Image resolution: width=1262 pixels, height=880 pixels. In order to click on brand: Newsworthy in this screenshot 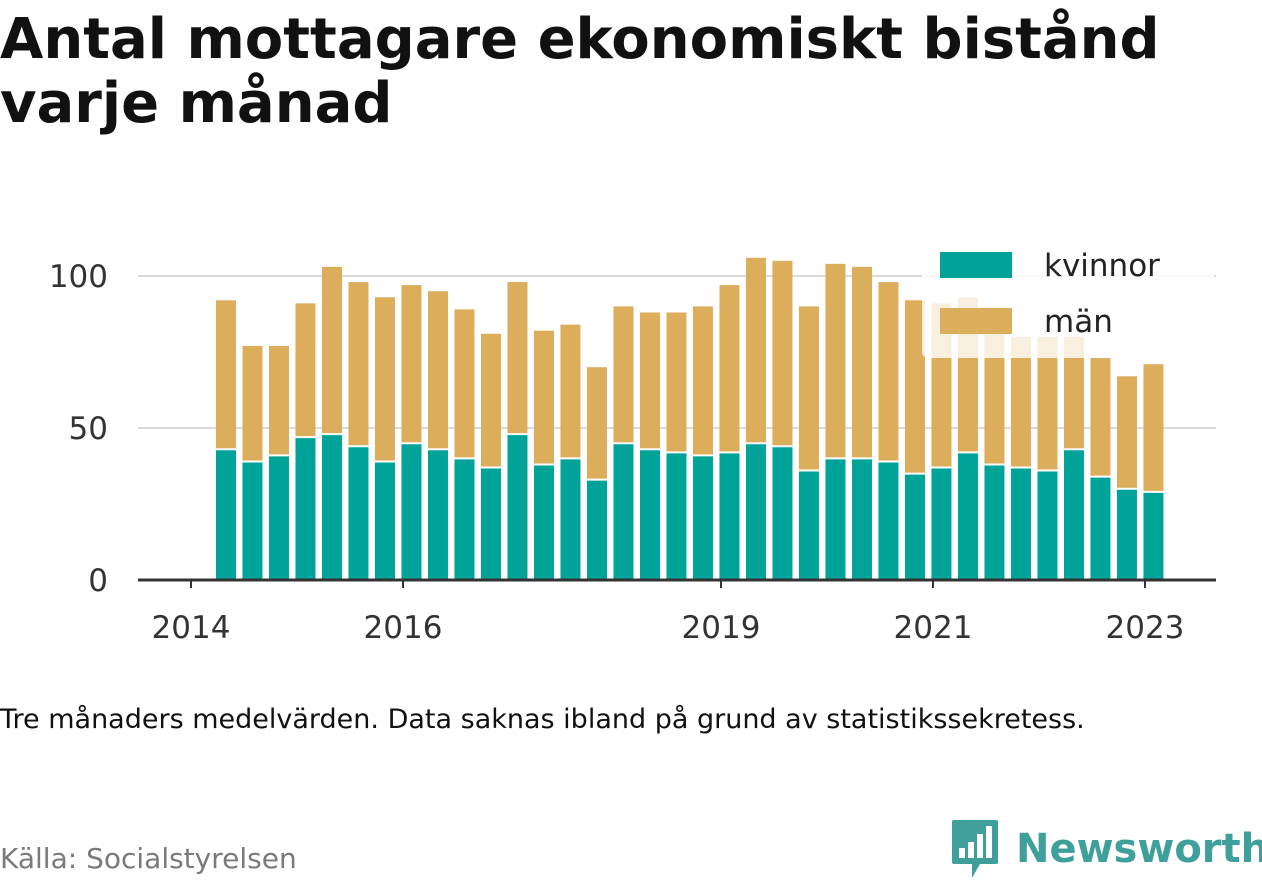, I will do `click(1106, 849)`.